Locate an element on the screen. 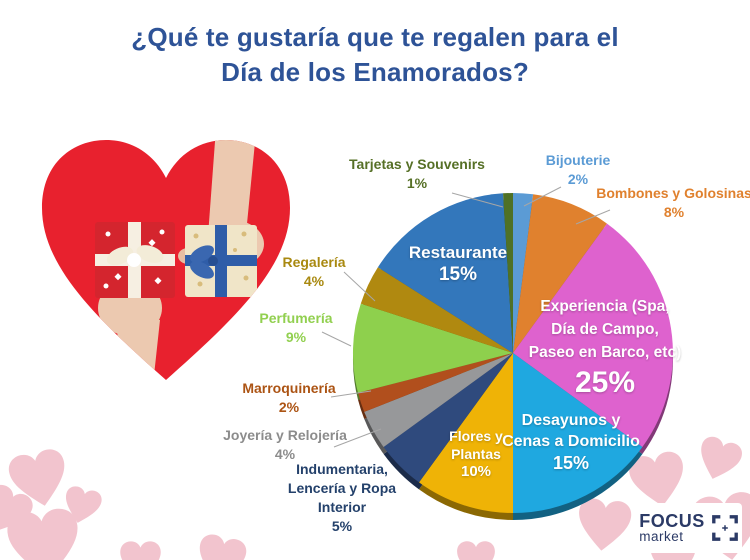 Image resolution: width=750 pixels, height=560 pixels. pie-slice-desayunos is located at coordinates (578, 433).